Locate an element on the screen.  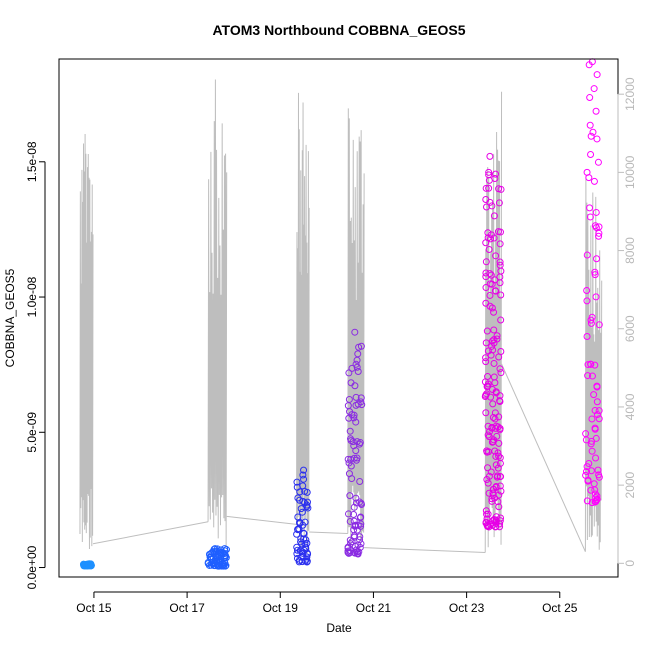
x-axis: Oct 15 Oct 17 Oct 19 Oct 21 Oct 23 Oct 25 is located at coordinates (327, 603).